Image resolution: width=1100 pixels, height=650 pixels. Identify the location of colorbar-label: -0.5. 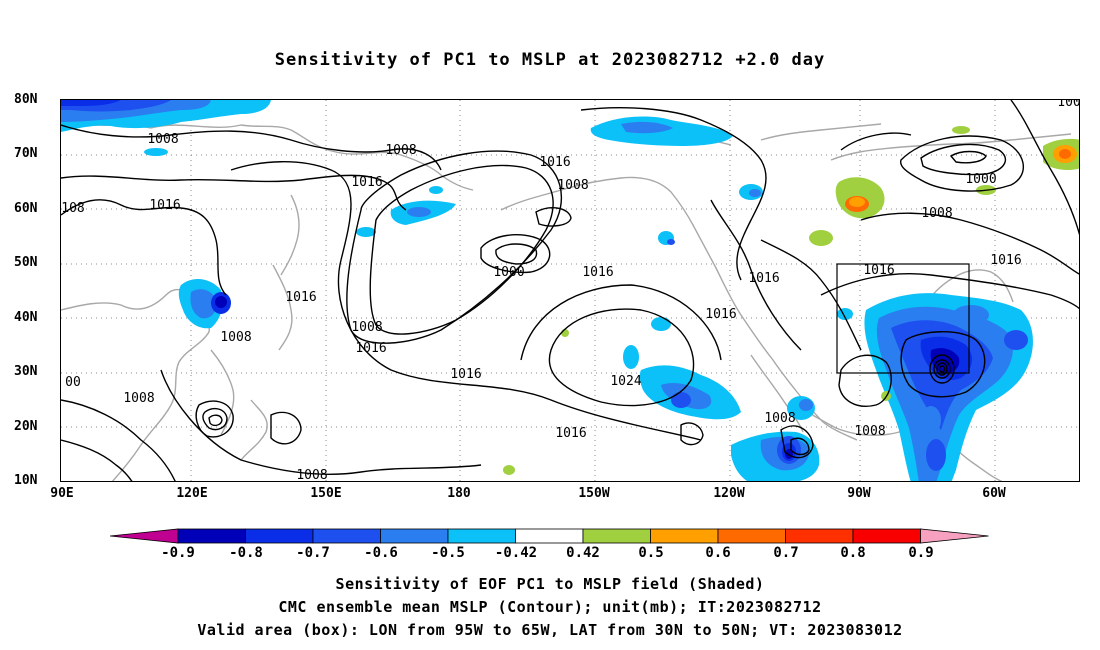
(448, 553).